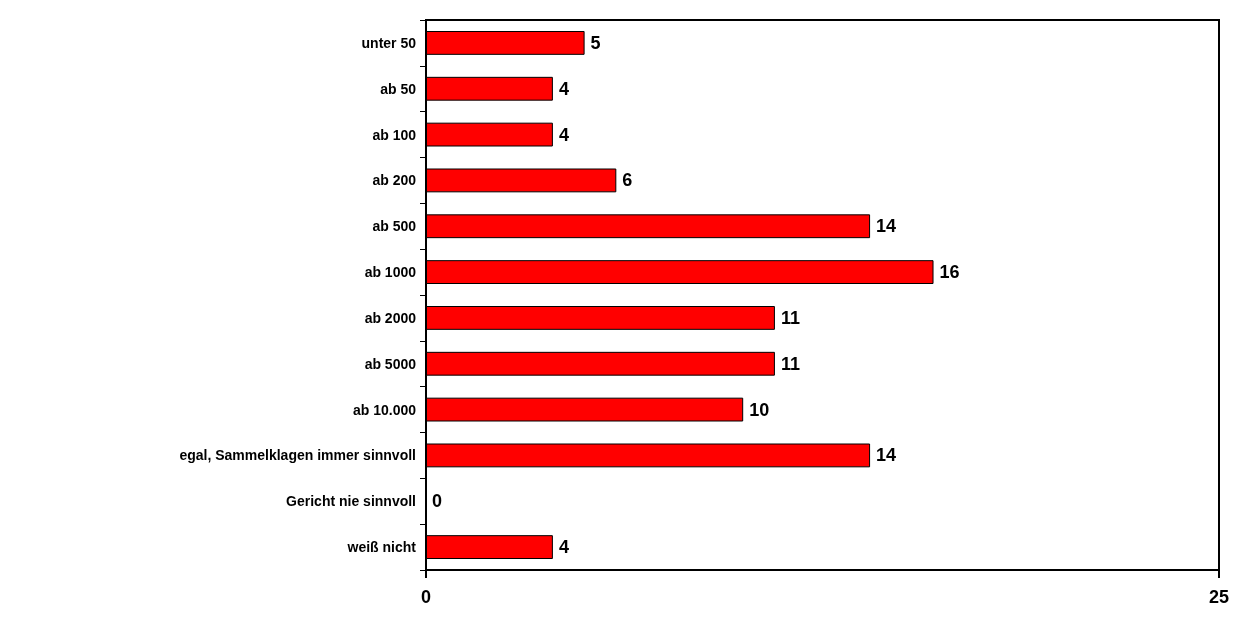 The image size is (1251, 641). Describe the element at coordinates (595, 42) in the screenshot. I see `data-label: 5` at that location.